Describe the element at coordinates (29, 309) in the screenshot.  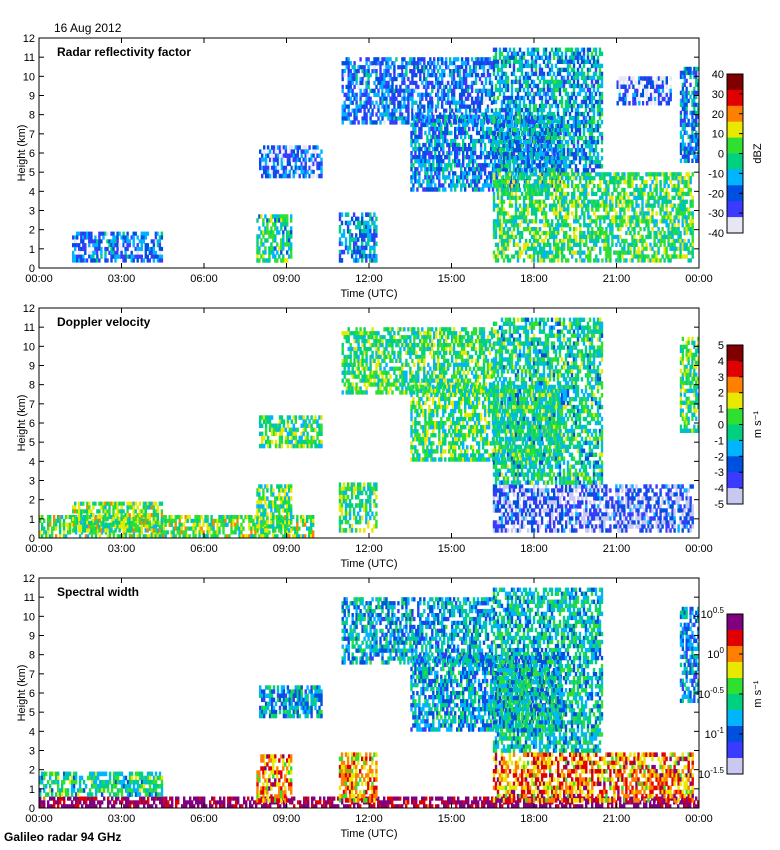
I see `y-tick-label: 12` at that location.